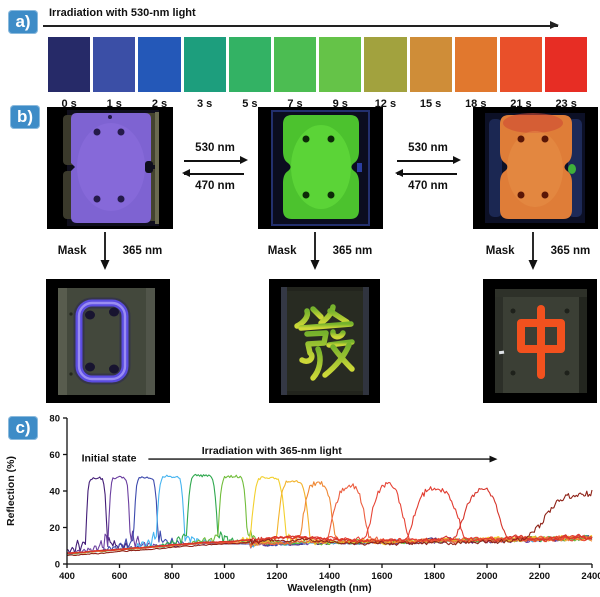 This screenshot has width=600, height=597. I want to click on photo-orange-film, so click(535, 168).